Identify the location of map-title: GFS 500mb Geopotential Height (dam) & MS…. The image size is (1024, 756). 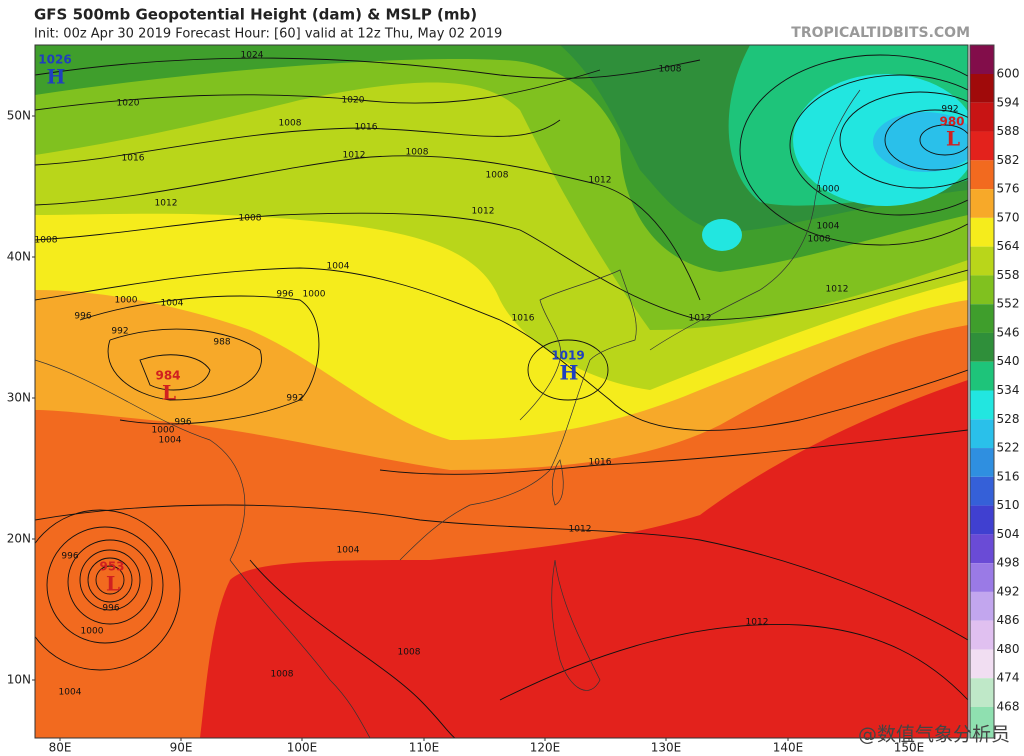
(255, 15).